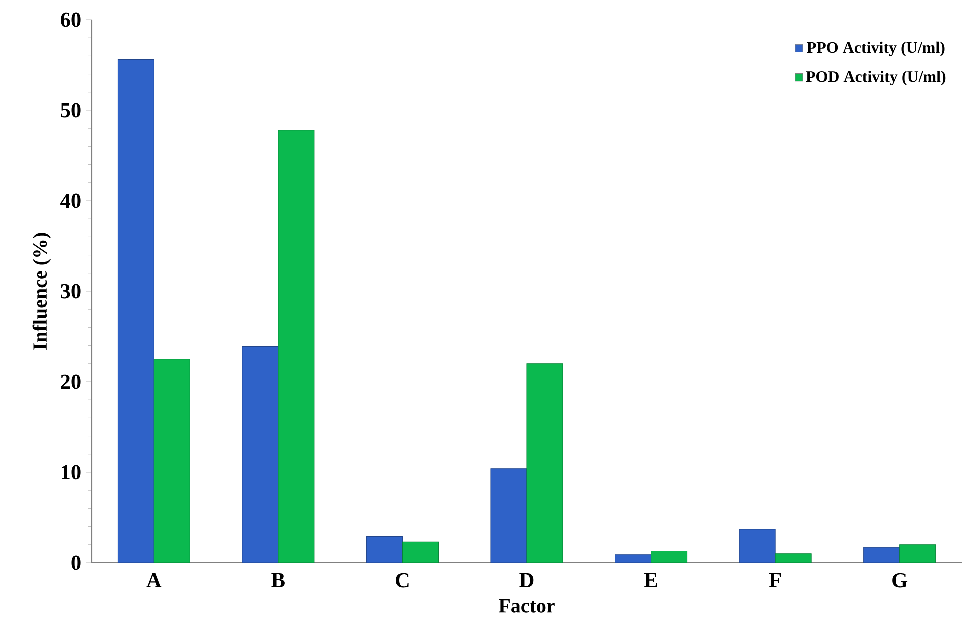 This screenshot has width=964, height=635. I want to click on x-tick-label: G, so click(900, 580).